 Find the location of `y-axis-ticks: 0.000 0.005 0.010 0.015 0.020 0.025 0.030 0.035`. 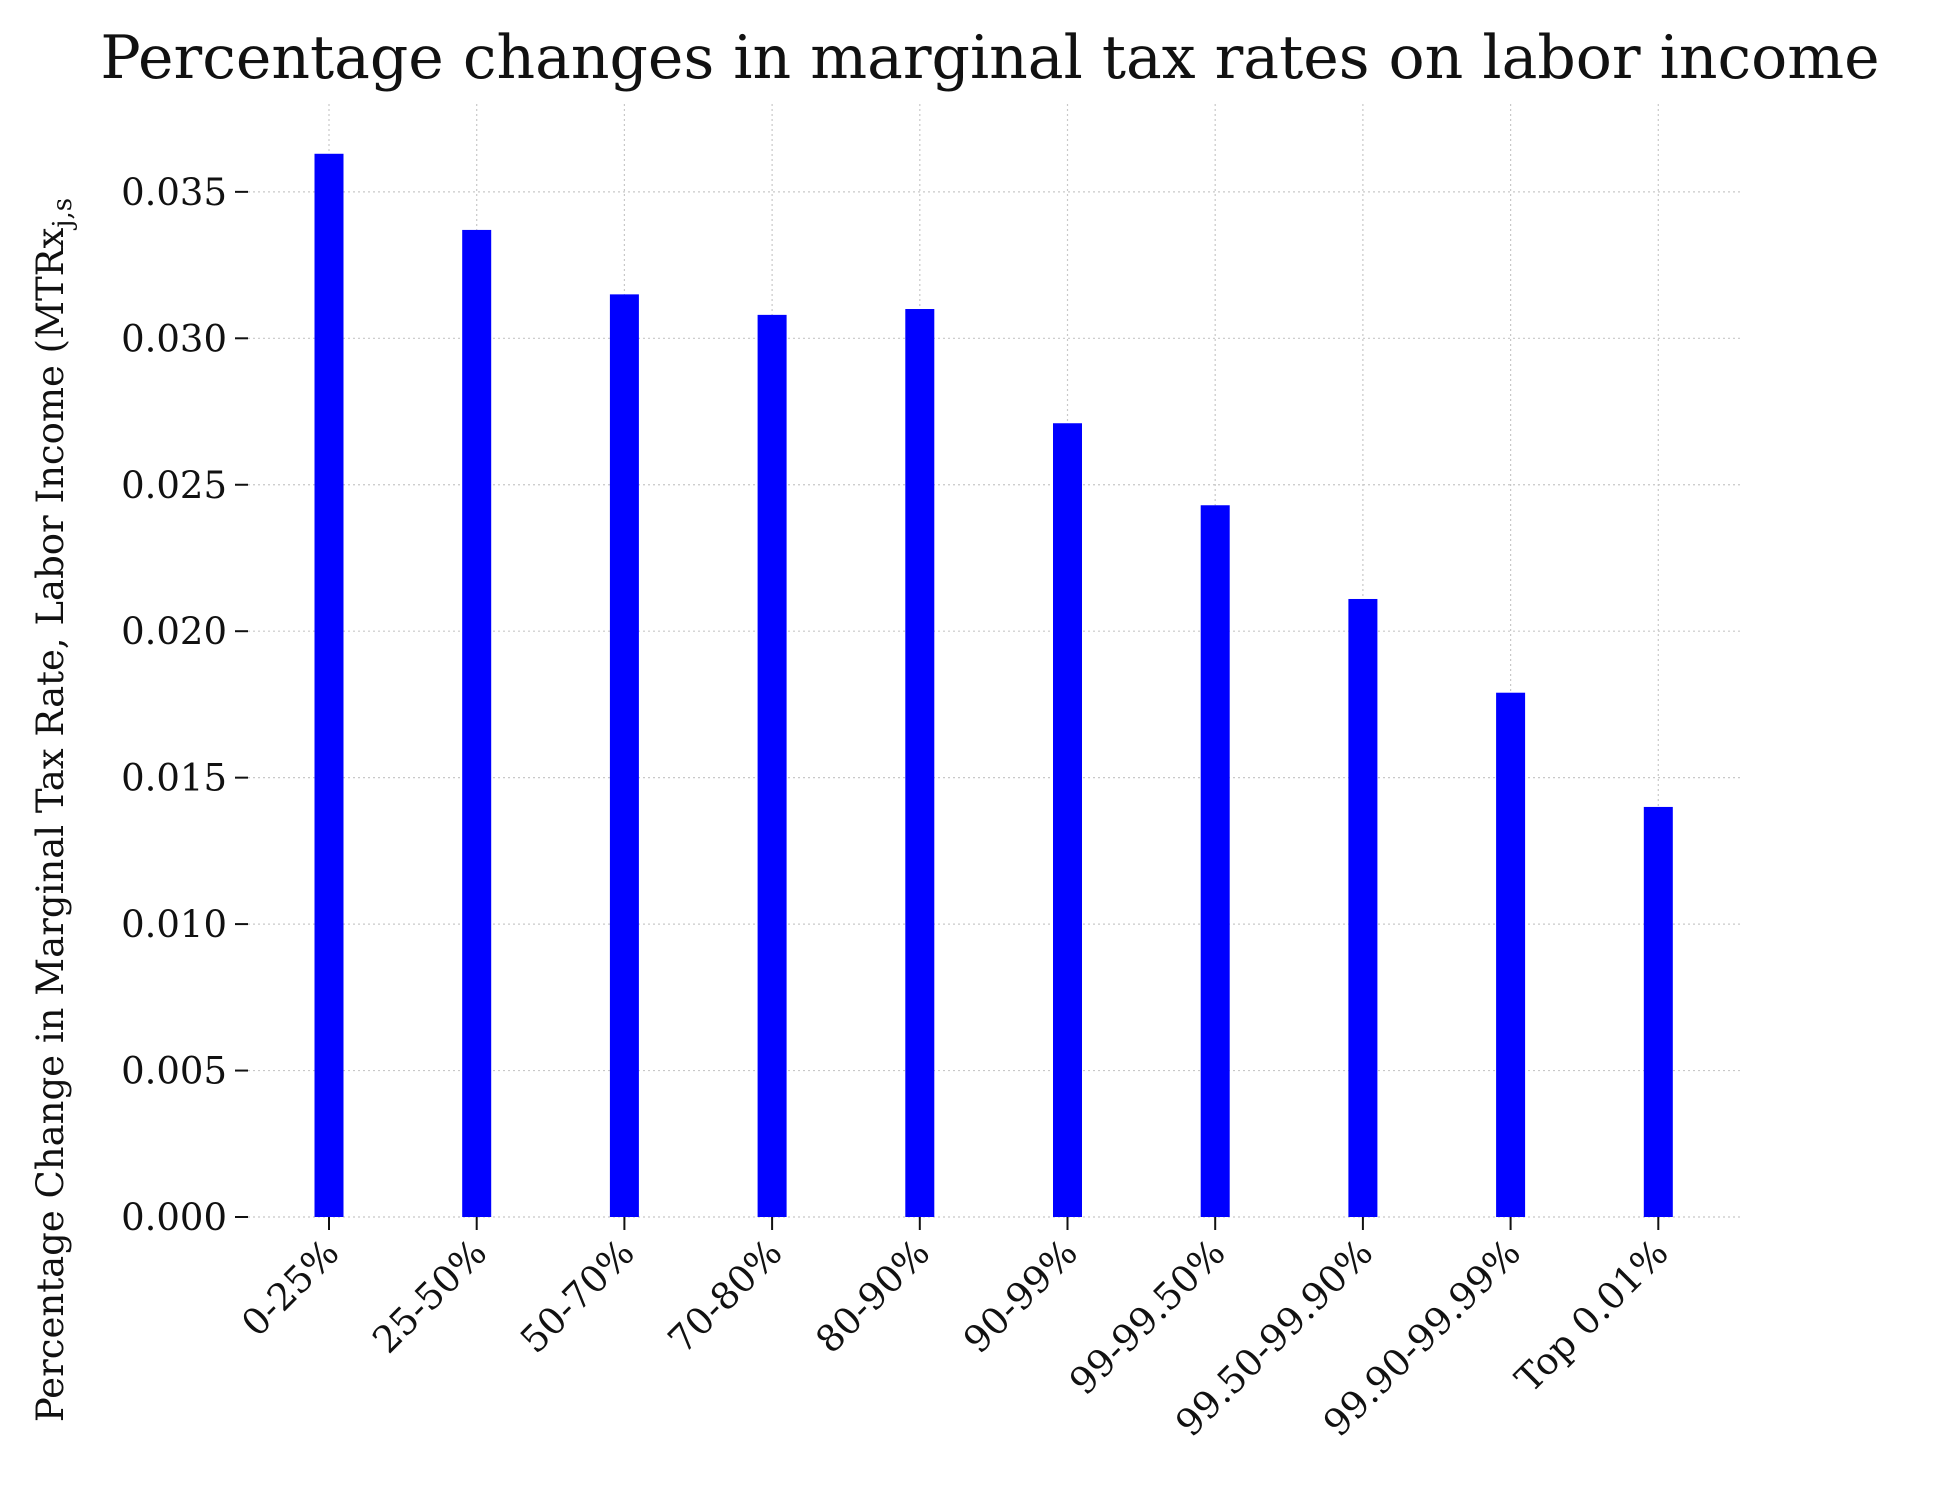

y-axis-ticks: 0.000 0.005 0.010 0.015 0.020 0.025 0.030 0.035 is located at coordinates (184, 705).